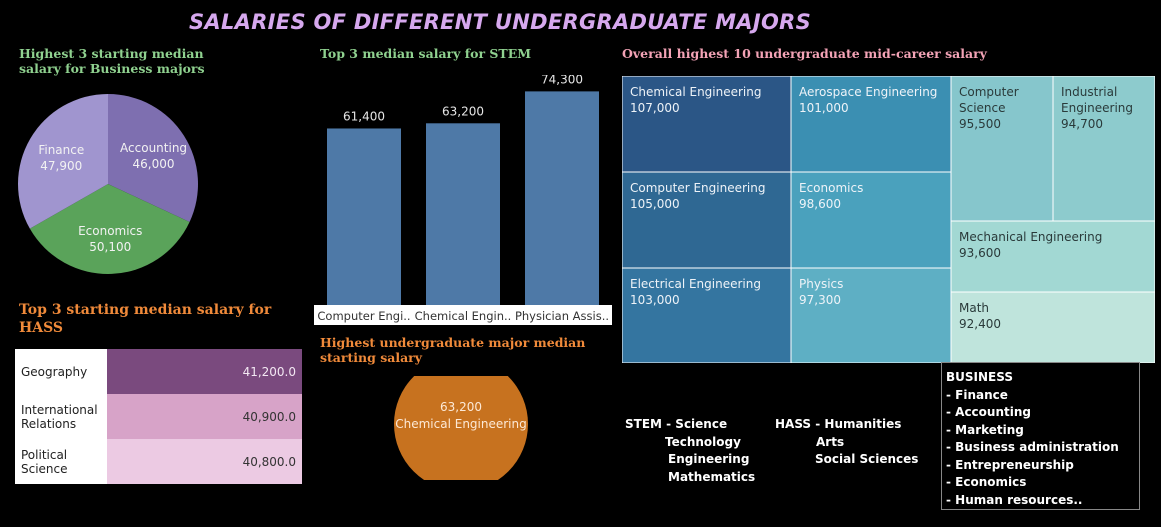 The image size is (1161, 527). Describe the element at coordinates (989, 92) in the screenshot. I see `treemap-tile-label: Computer` at that location.